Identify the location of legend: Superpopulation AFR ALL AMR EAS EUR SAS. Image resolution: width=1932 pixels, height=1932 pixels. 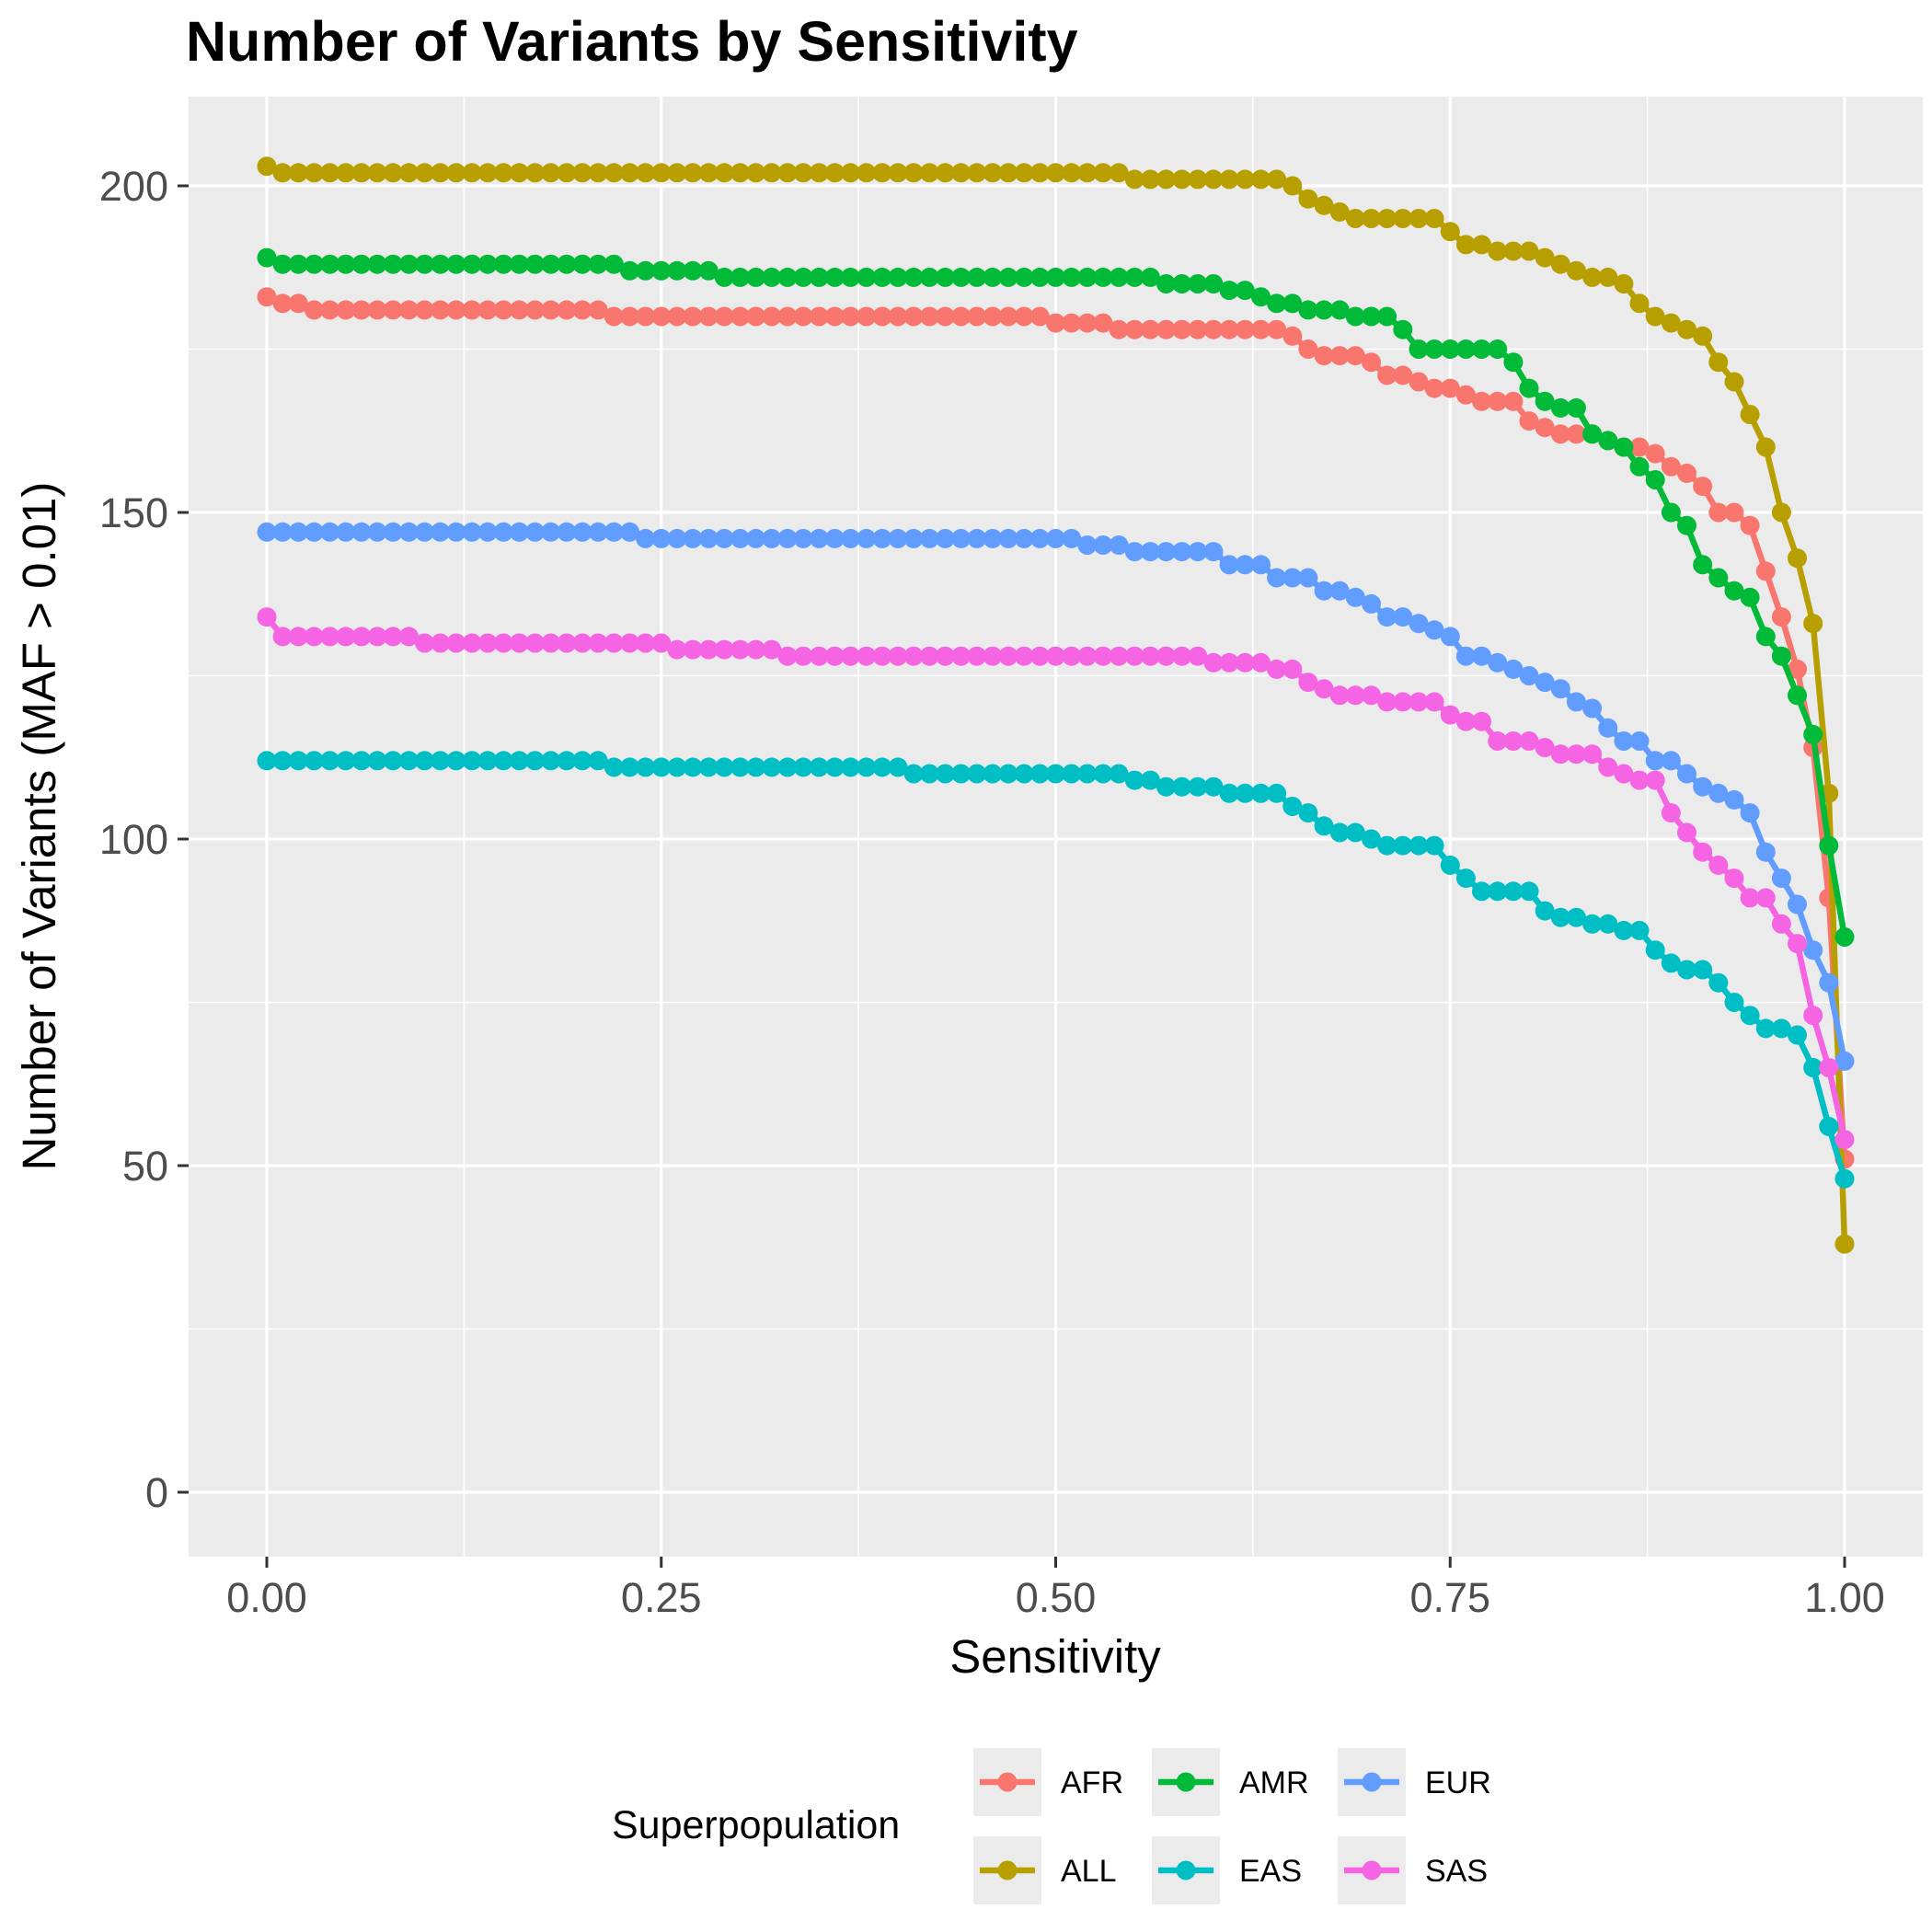
(1051, 1826).